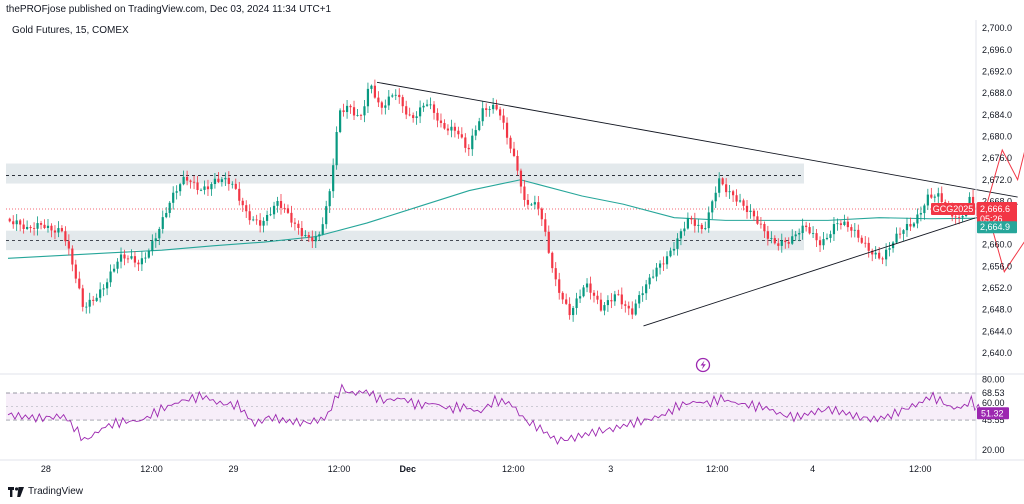 The height and width of the screenshot is (504, 1024). What do you see at coordinates (697, 139) in the screenshot?
I see `triangle-upper-trendline` at bounding box center [697, 139].